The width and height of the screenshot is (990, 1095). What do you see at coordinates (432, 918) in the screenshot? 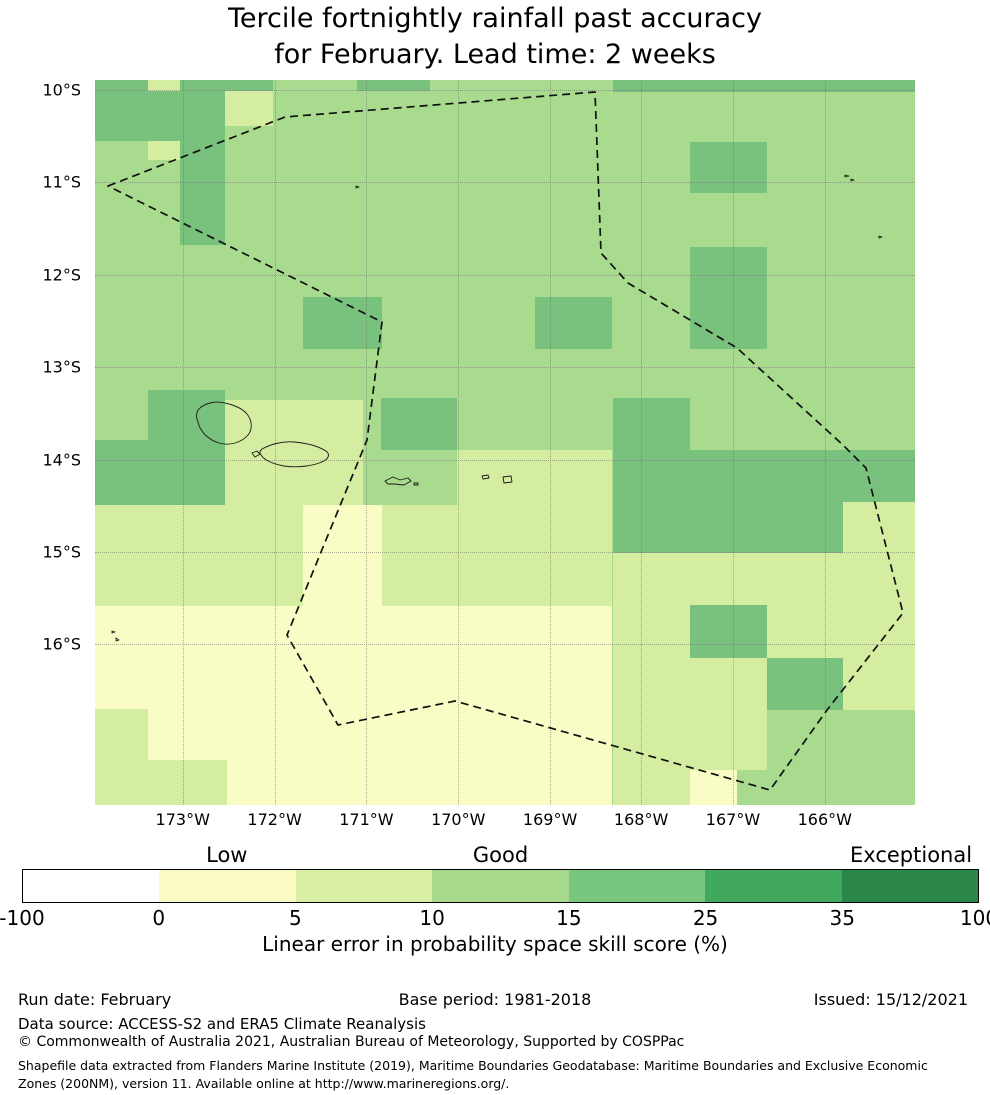
I see `colorbar-tick-label: 10` at bounding box center [432, 918].